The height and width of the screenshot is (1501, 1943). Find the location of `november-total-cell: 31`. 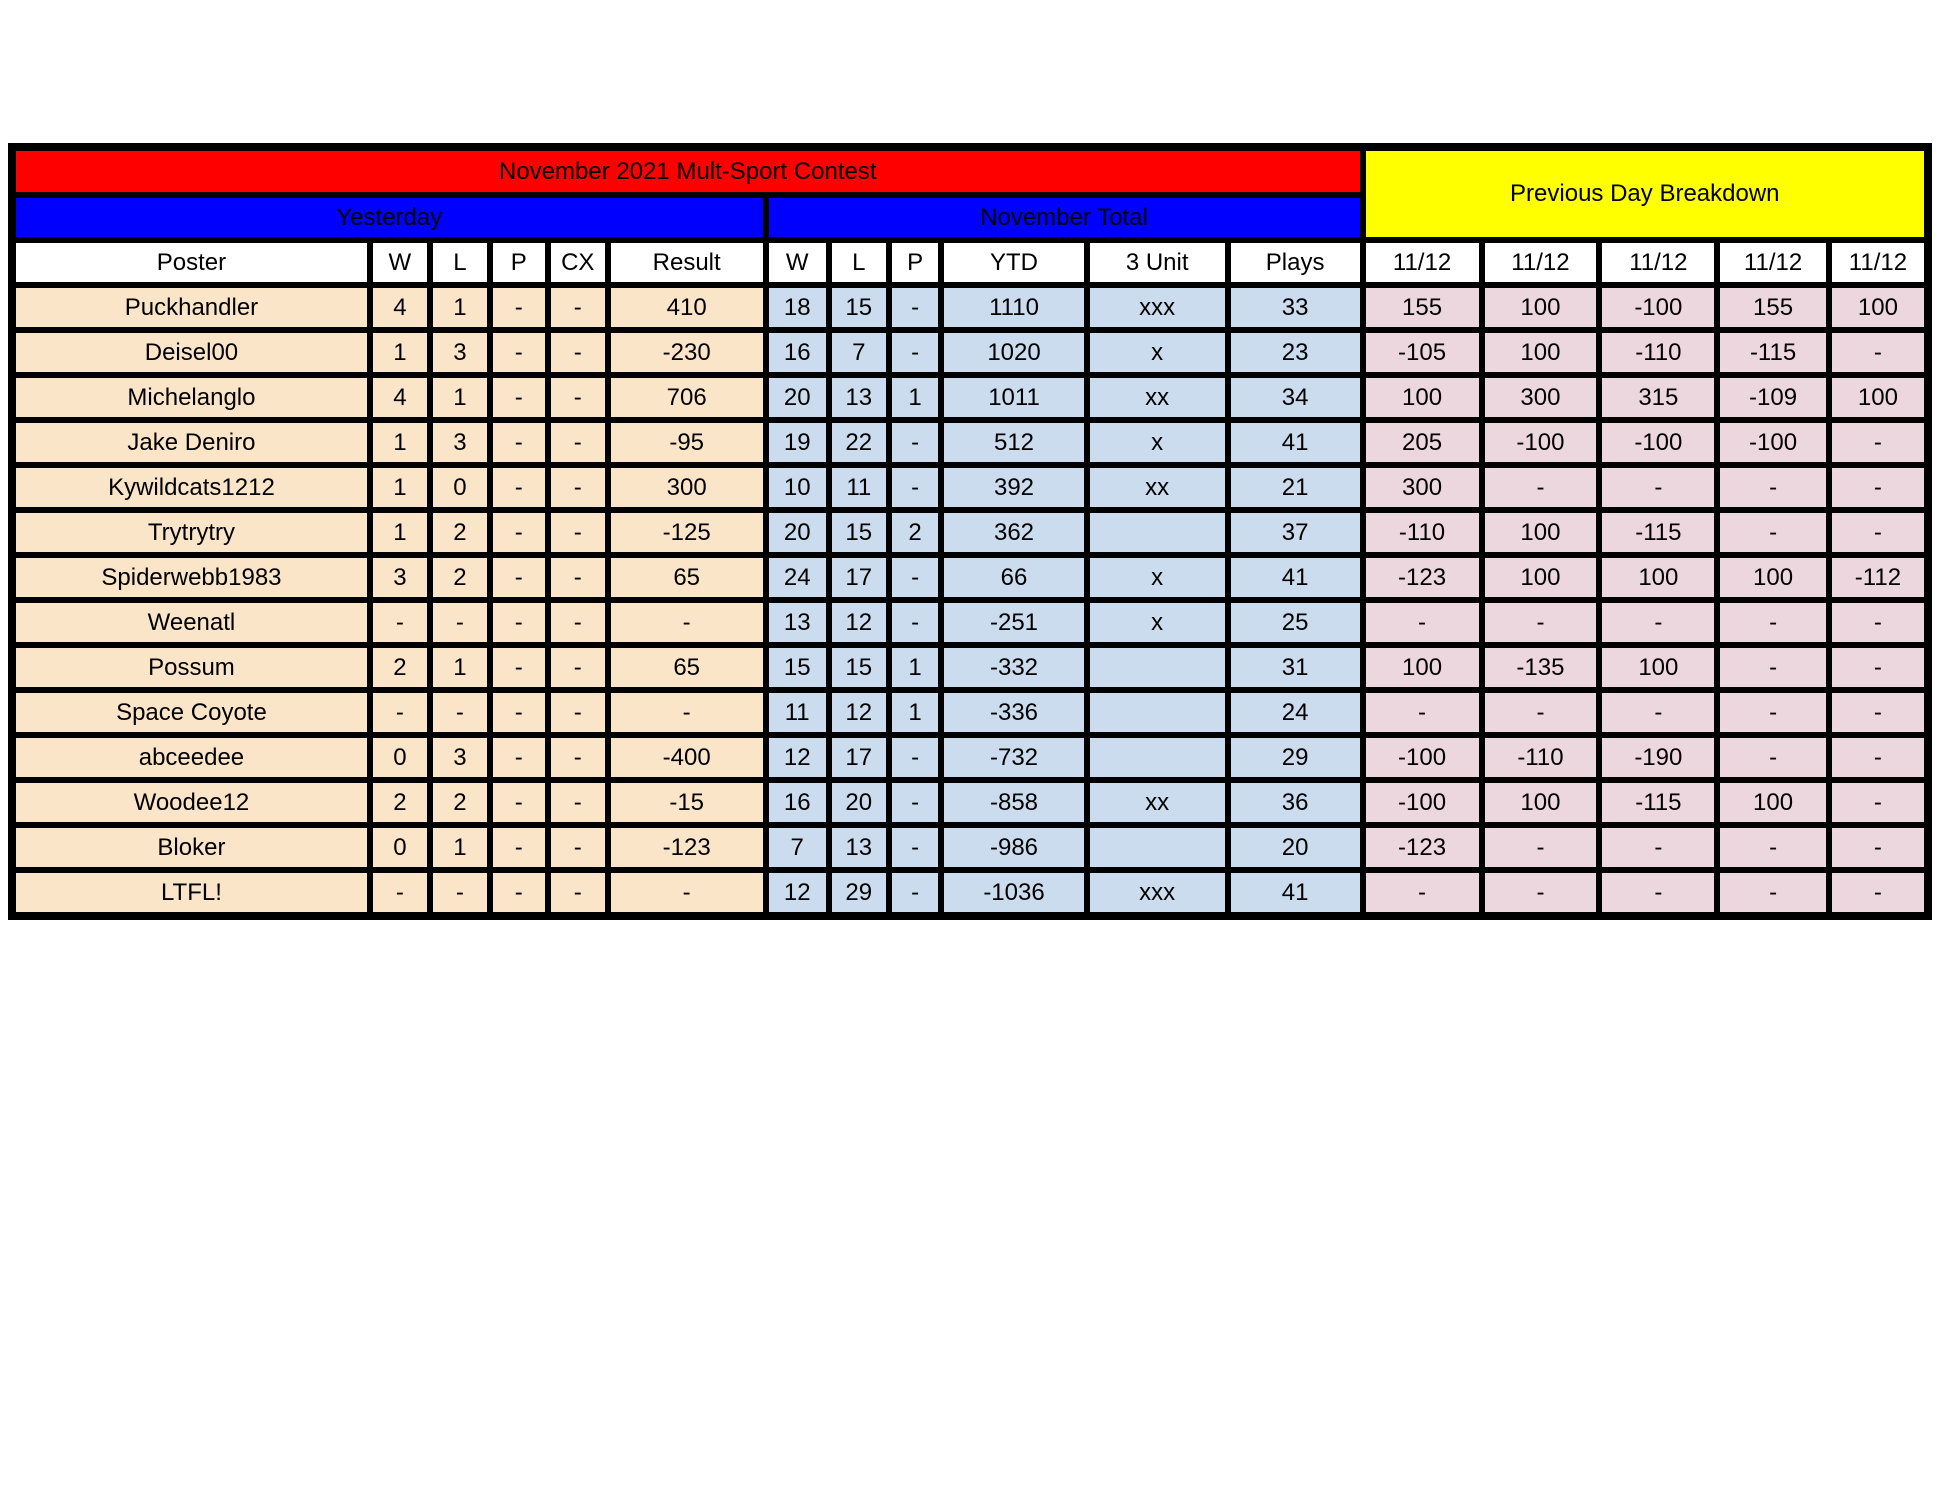

november-total-cell: 31 is located at coordinates (1295, 667).